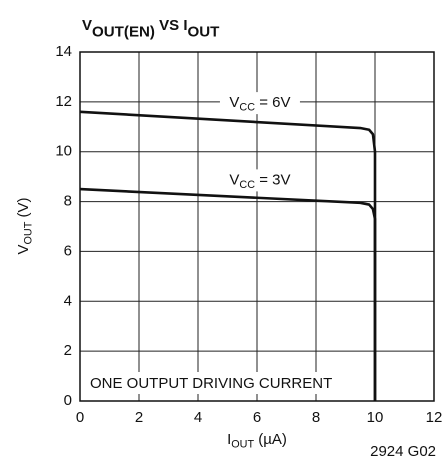 This screenshot has height=464, width=443. What do you see at coordinates (23, 249) in the screenshot?
I see `y-axis-label-part: V` at bounding box center [23, 249].